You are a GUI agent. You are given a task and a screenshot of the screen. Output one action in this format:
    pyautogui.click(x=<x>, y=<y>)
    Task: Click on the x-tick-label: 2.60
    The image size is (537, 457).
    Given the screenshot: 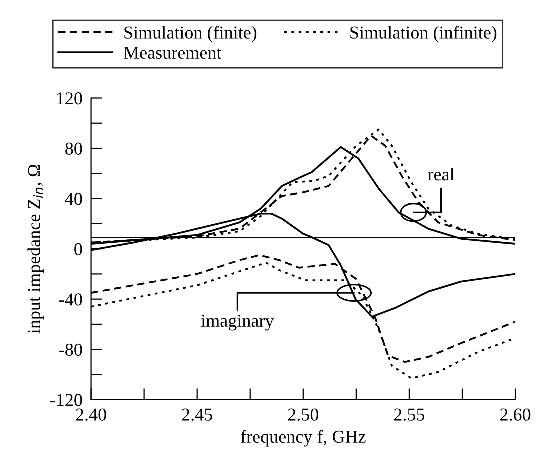 What is the action you would take?
    pyautogui.click(x=515, y=414)
    